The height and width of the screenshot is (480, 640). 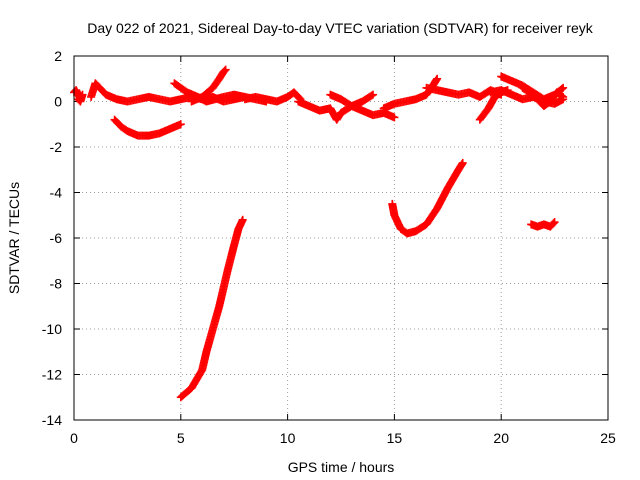 I want to click on x-tick-label: 20, so click(x=501, y=438).